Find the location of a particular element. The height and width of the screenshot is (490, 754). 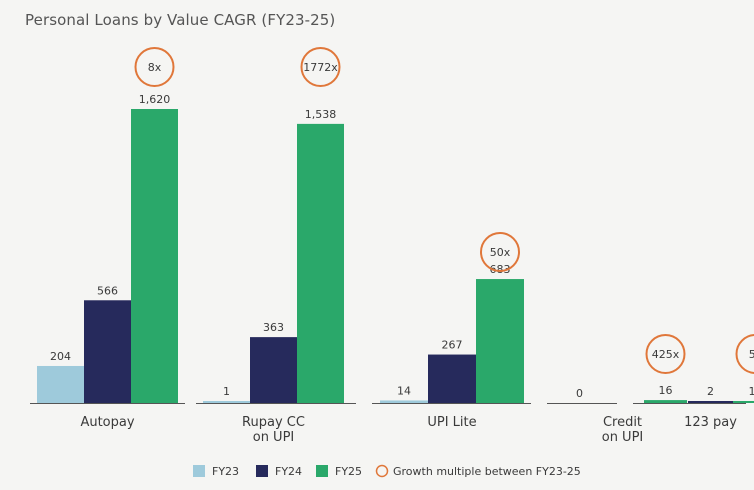

legend-label-fy24: FY24 is located at coordinates (288, 471).